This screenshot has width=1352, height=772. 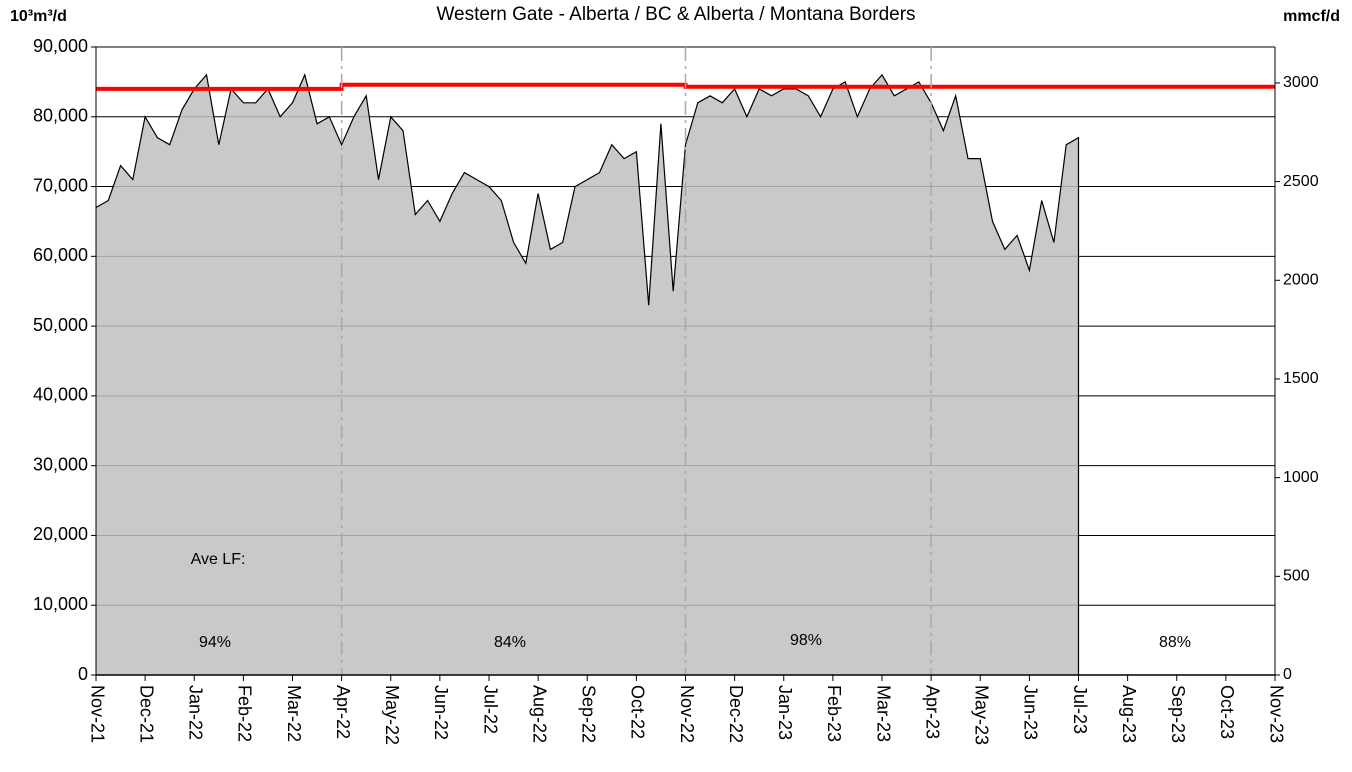 I want to click on y-tick-label: 40,000, so click(x=60, y=395).